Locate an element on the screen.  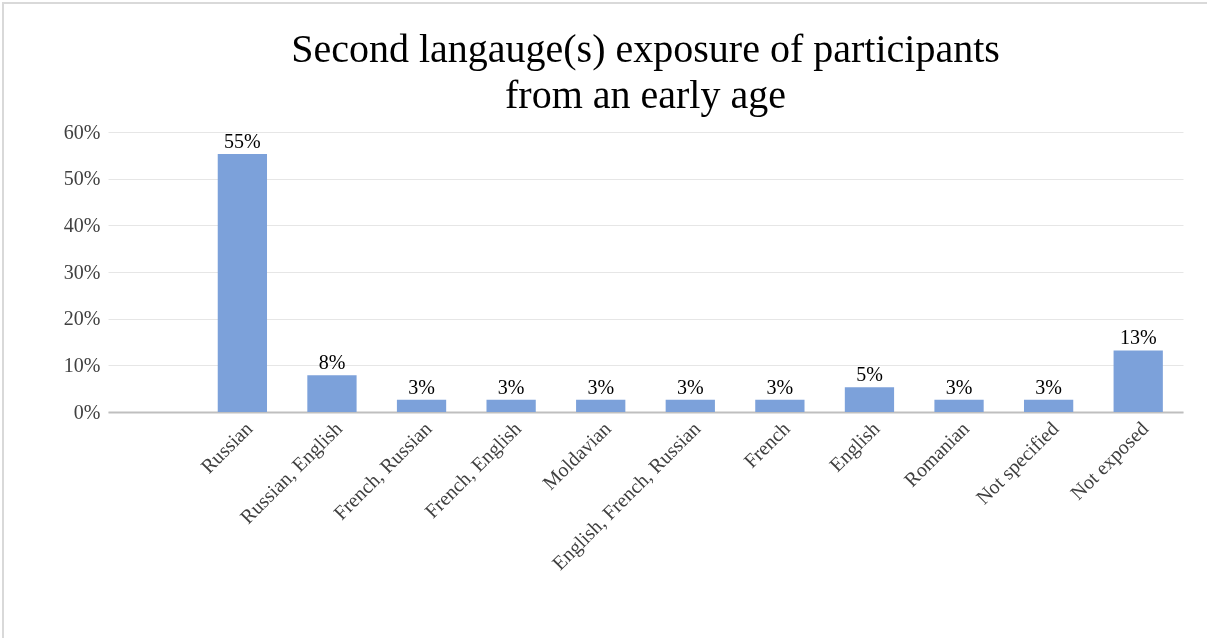
y-tick-label: 60% is located at coordinates (82, 131).